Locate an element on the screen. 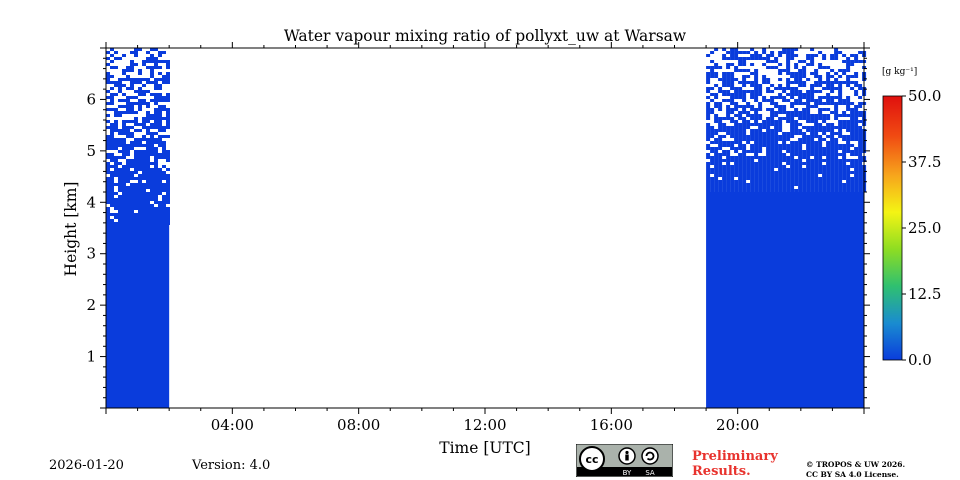 The height and width of the screenshot is (480, 960). x-tick-label: 04:00 is located at coordinates (232, 425).